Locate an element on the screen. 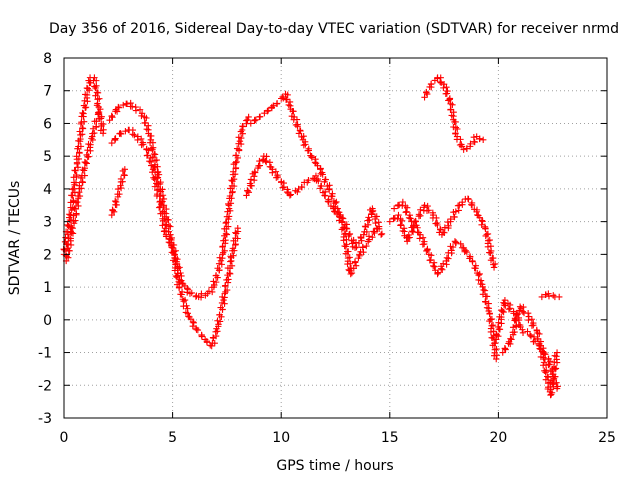 The width and height of the screenshot is (640, 480). x-tick-label: 5 is located at coordinates (172, 438).